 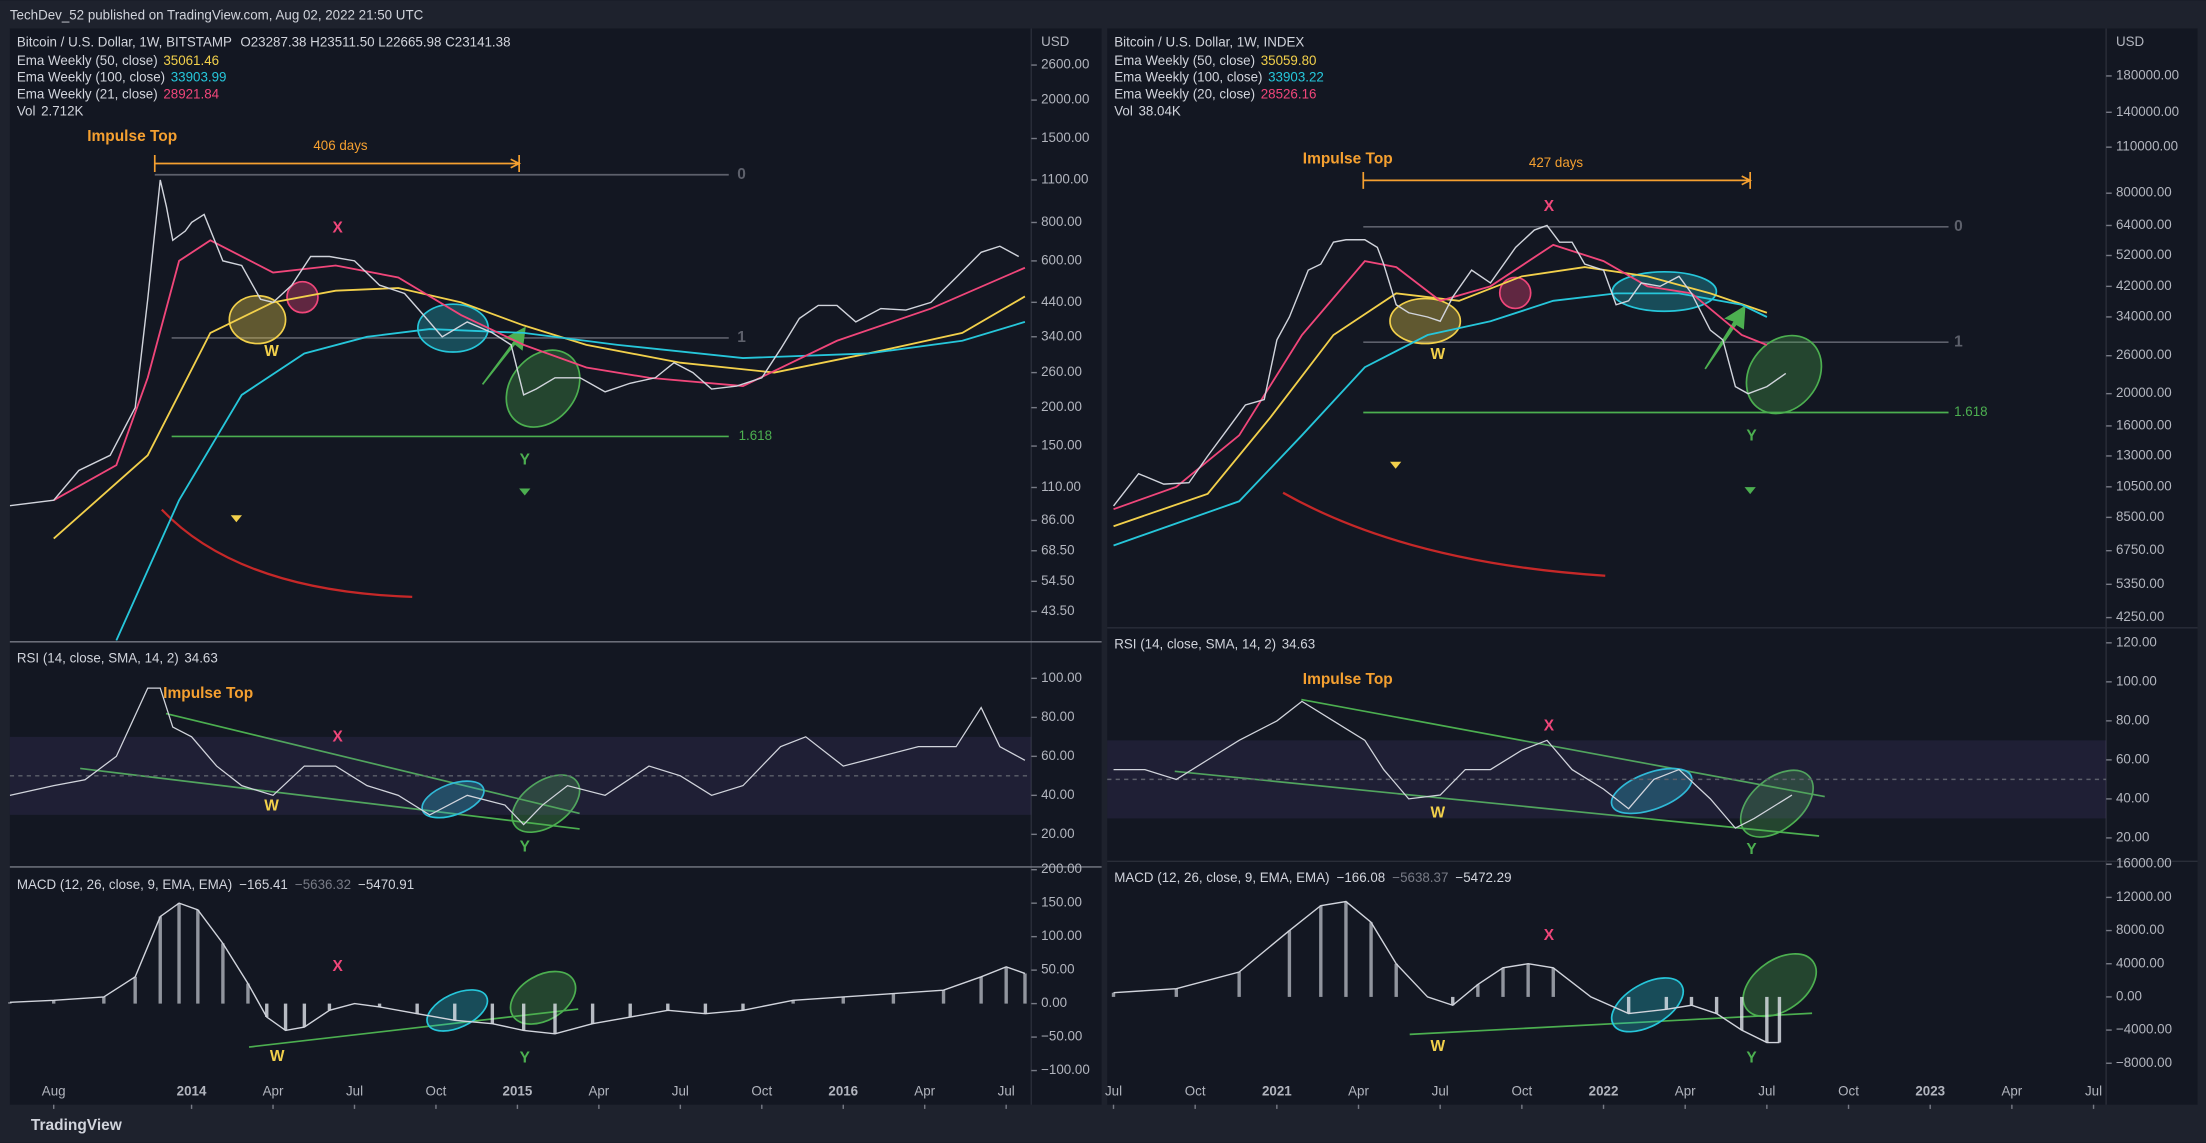 What do you see at coordinates (2144, 1029) in the screenshot?
I see `y-tick-label: −4000.00` at bounding box center [2144, 1029].